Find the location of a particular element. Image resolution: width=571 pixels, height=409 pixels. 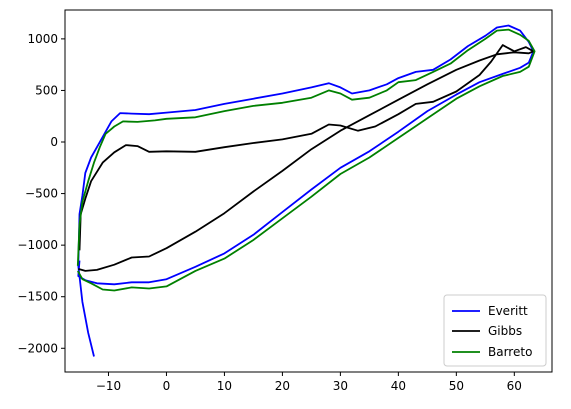

legend-label-barreto: Barreto is located at coordinates (510, 352).